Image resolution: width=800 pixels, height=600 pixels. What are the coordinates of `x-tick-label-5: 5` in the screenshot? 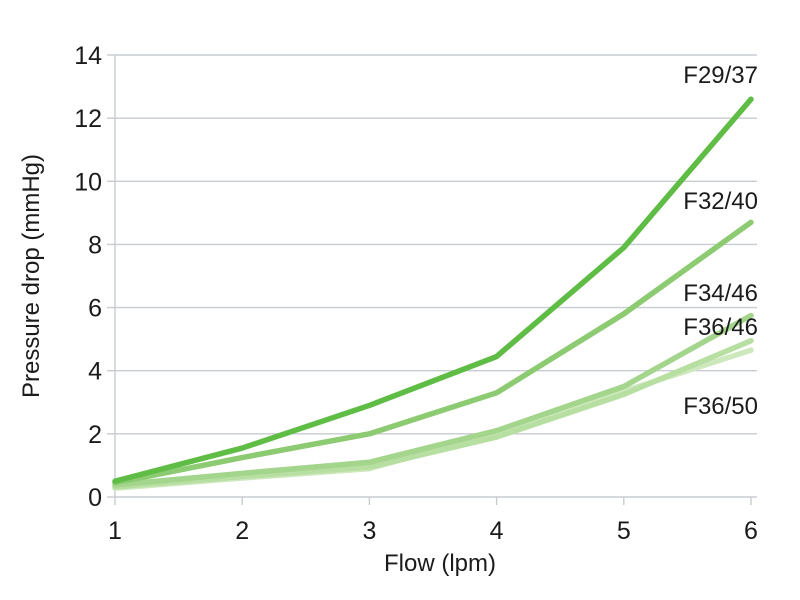 It's located at (624, 531).